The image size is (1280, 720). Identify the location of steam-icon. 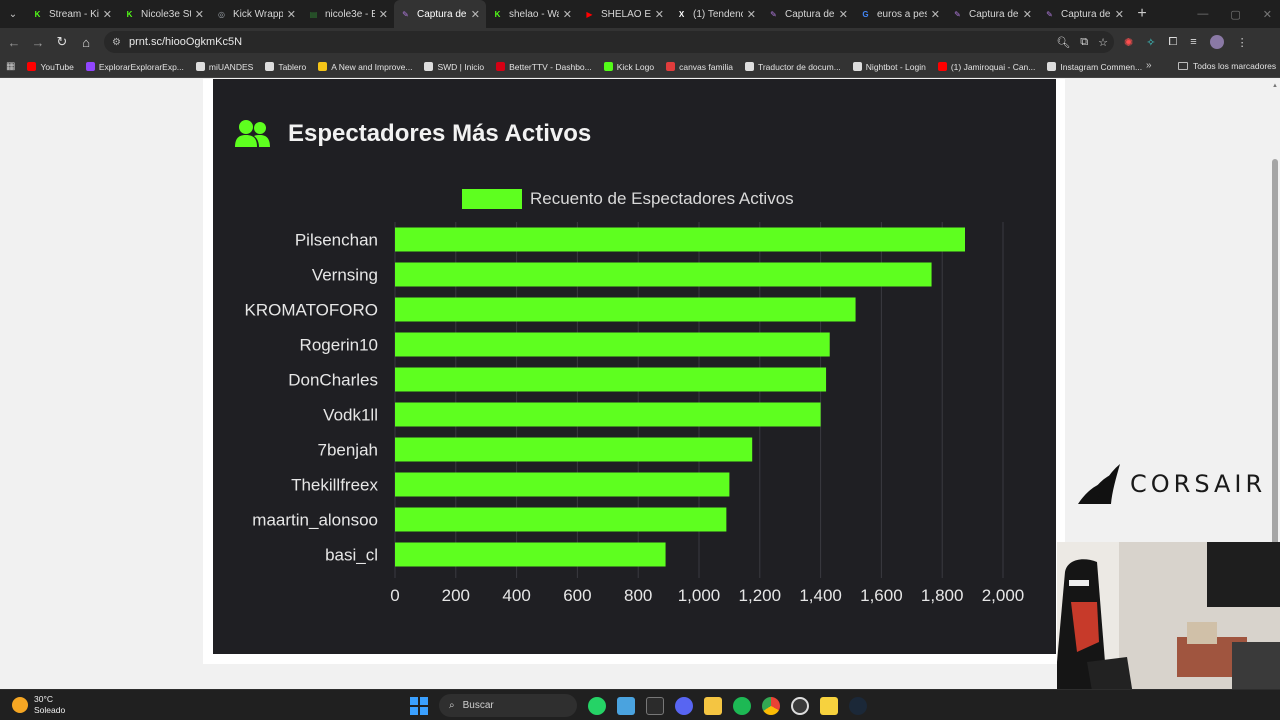
(858, 705).